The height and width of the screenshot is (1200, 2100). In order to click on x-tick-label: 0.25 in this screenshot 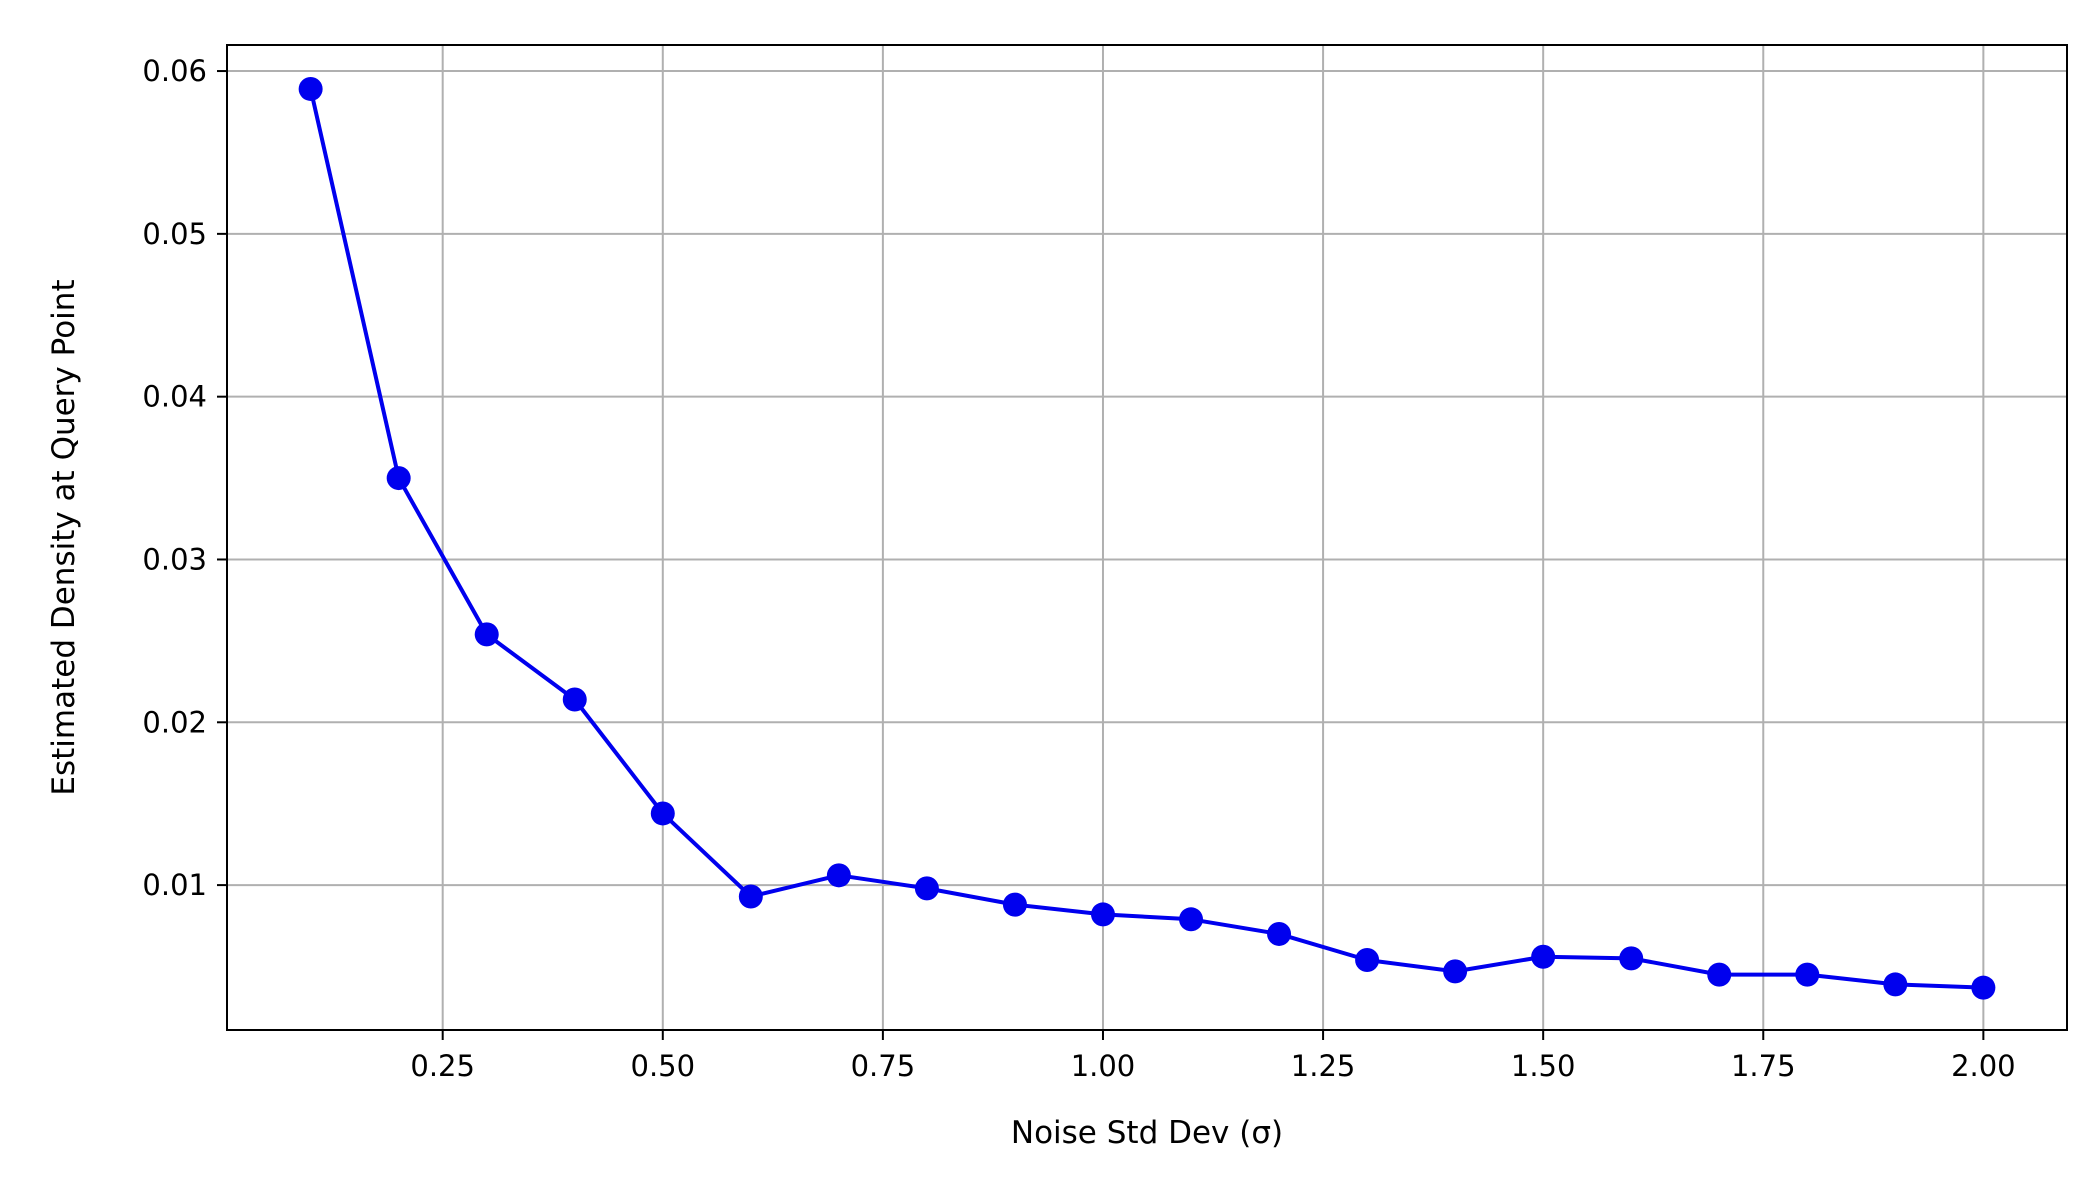, I will do `click(442, 1066)`.